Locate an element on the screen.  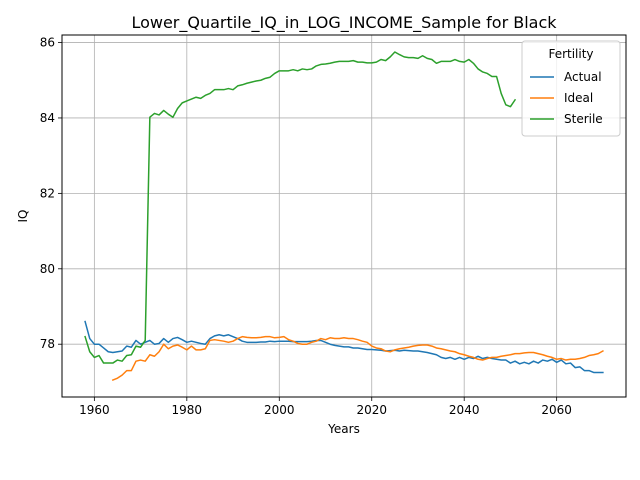
y-tick-label: 82 is located at coordinates (47, 193).